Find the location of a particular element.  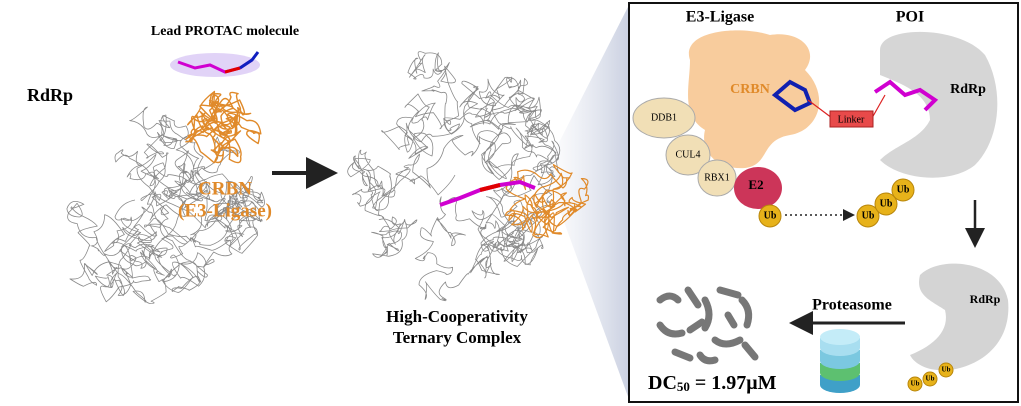

crbn-shape is located at coordinates (754, 99).